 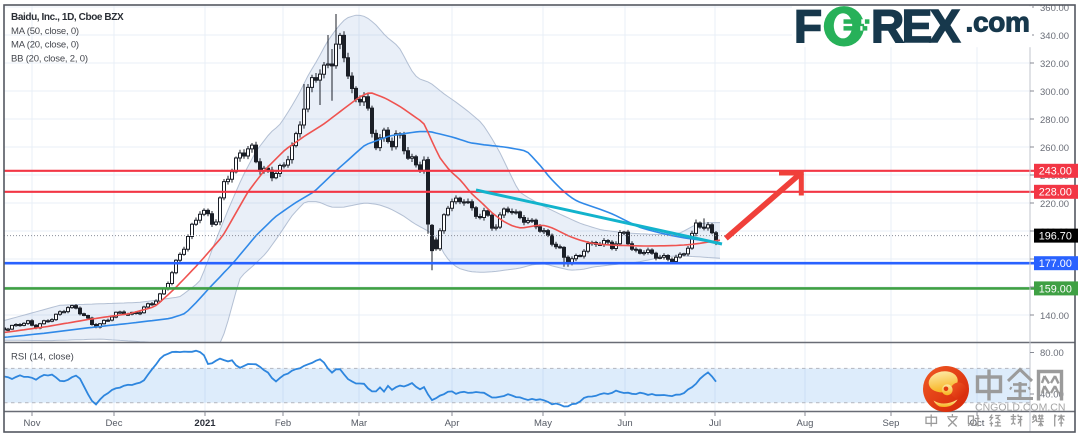 What do you see at coordinates (1054, 92) in the screenshot?
I see `svg-text: 300.00` at bounding box center [1054, 92].